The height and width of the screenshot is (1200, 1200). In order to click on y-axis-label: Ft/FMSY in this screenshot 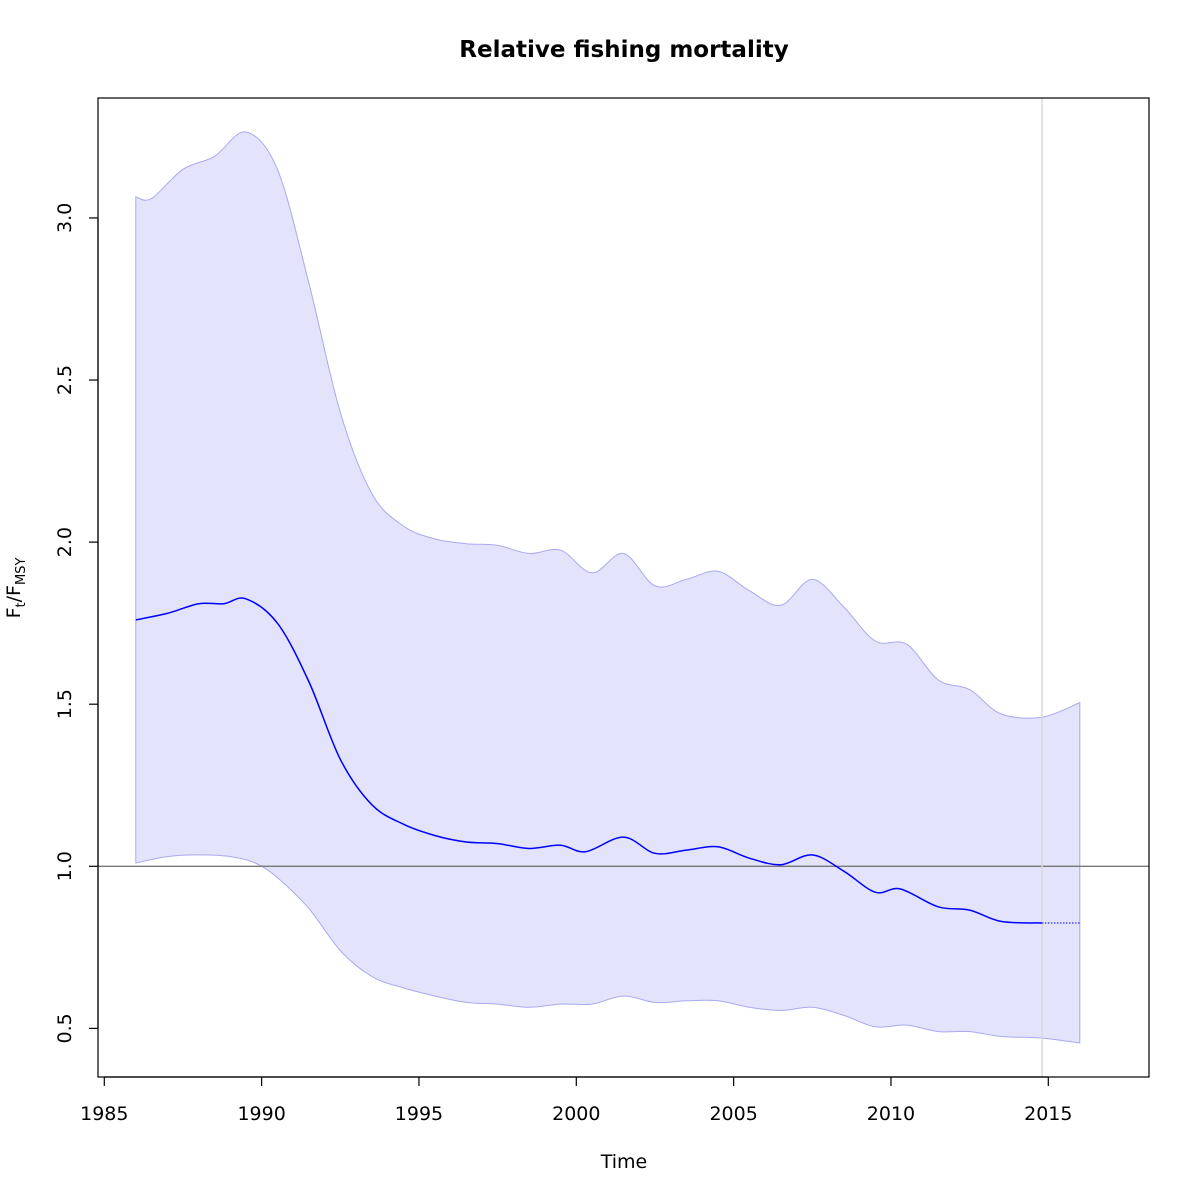, I will do `click(16, 588)`.